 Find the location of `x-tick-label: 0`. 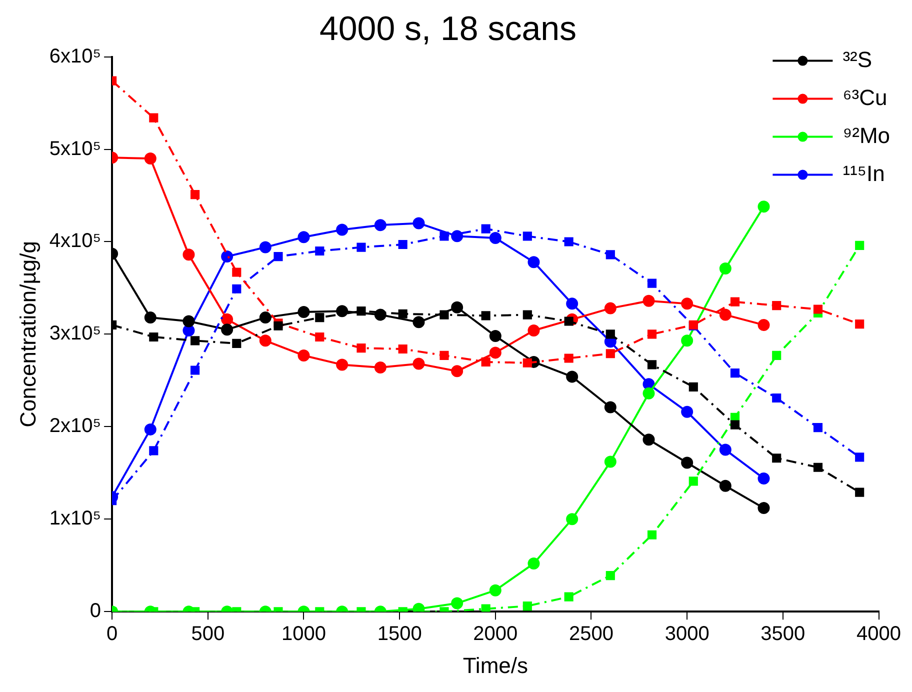

x-tick-label: 0 is located at coordinates (112, 634).